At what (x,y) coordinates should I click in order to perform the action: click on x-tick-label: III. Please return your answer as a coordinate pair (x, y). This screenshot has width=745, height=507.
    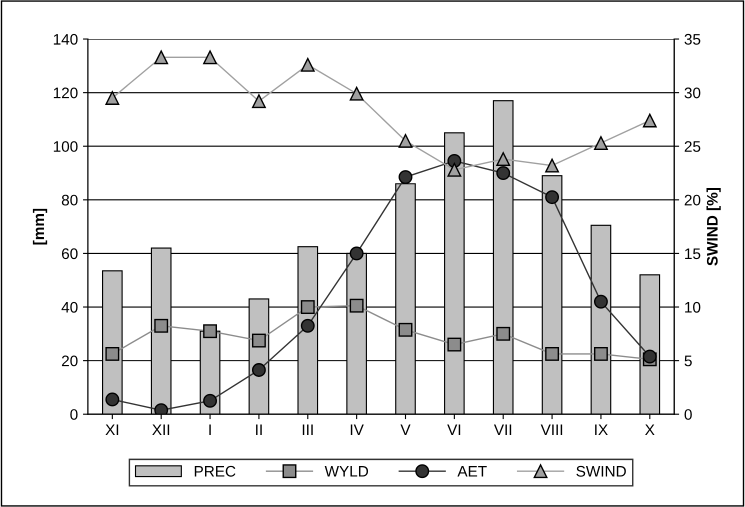
    Looking at the image, I should click on (307, 430).